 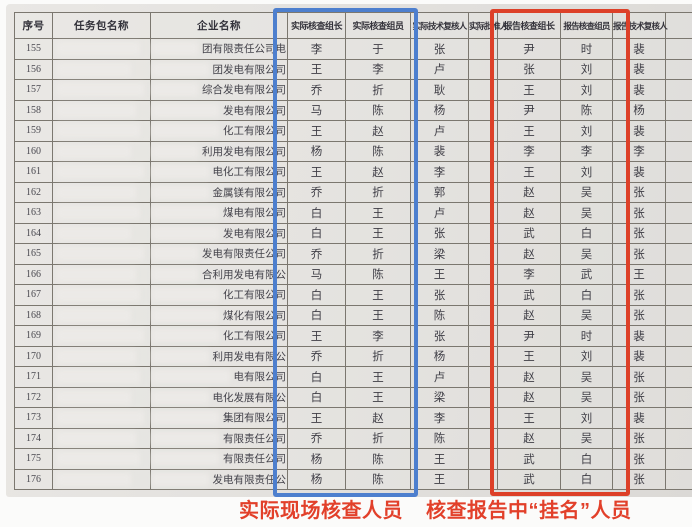 I want to click on company-cell: 煤化有限公司, so click(x=219, y=315).